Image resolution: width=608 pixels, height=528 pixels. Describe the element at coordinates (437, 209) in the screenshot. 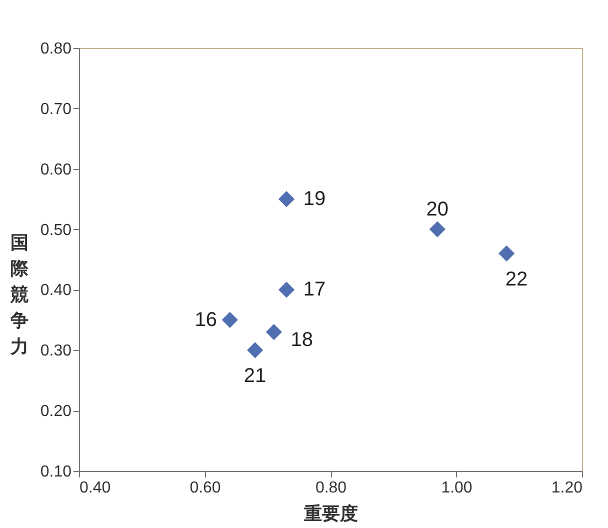

I see `annotation: 20` at that location.